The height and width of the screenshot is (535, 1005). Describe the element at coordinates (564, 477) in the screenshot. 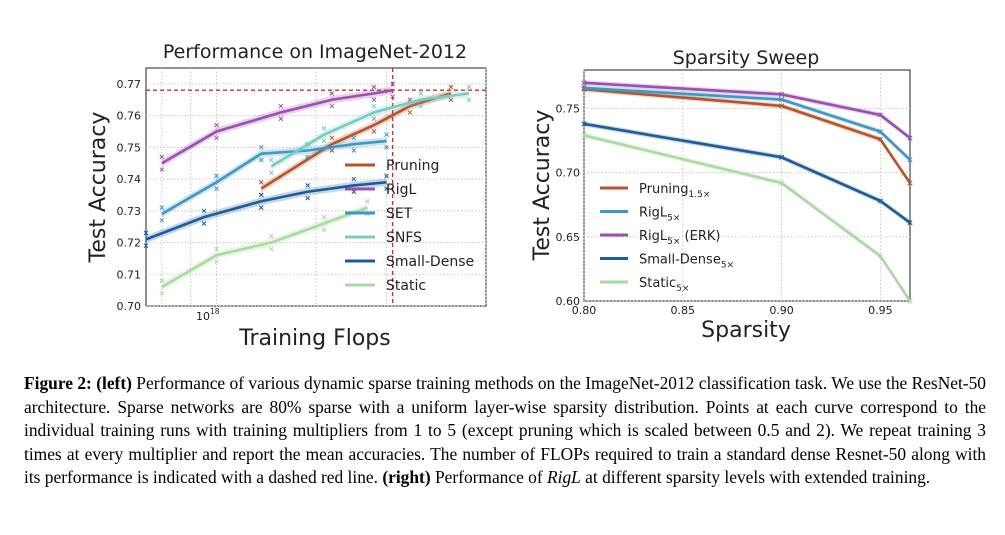

I see `caption-rigl: RigL` at that location.